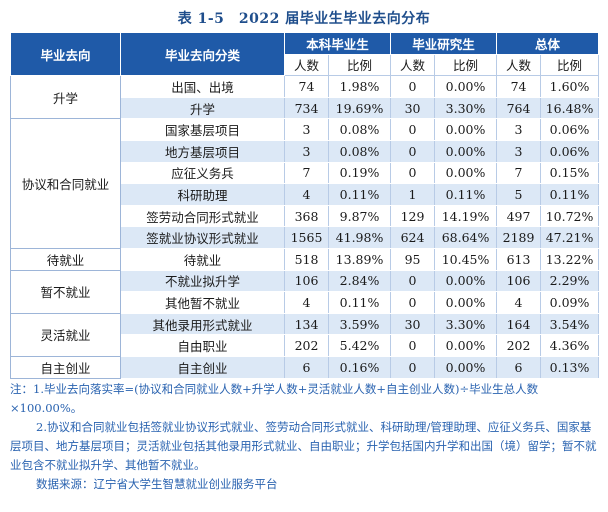 The image size is (608, 512). I want to click on value-cell-tr: 13.22%, so click(570, 259).